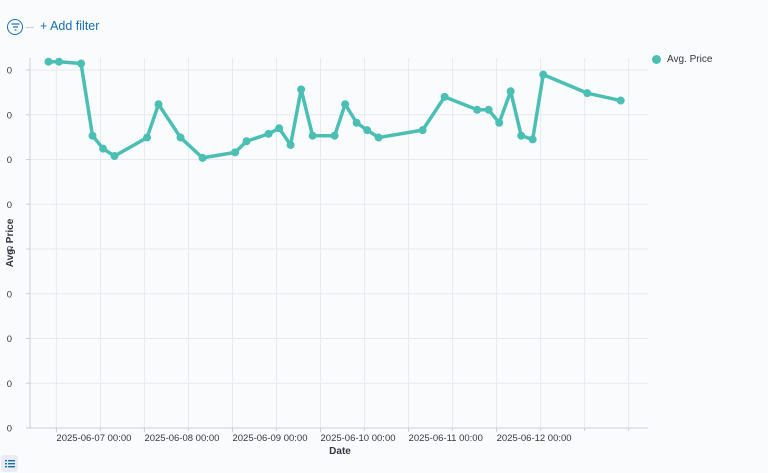 The width and height of the screenshot is (768, 473). Describe the element at coordinates (340, 451) in the screenshot. I see `x-axis-label: Date` at that location.